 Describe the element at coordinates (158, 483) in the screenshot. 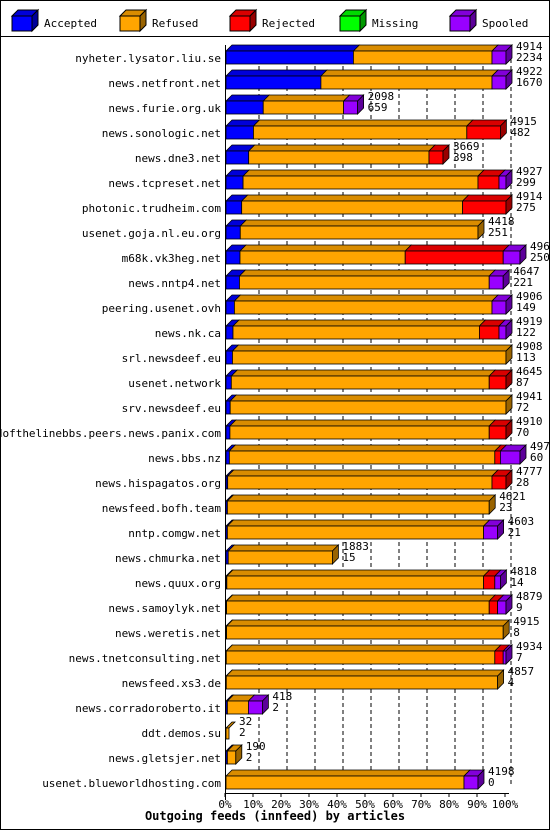

I see `row-label: news.hispagatos.org` at that location.